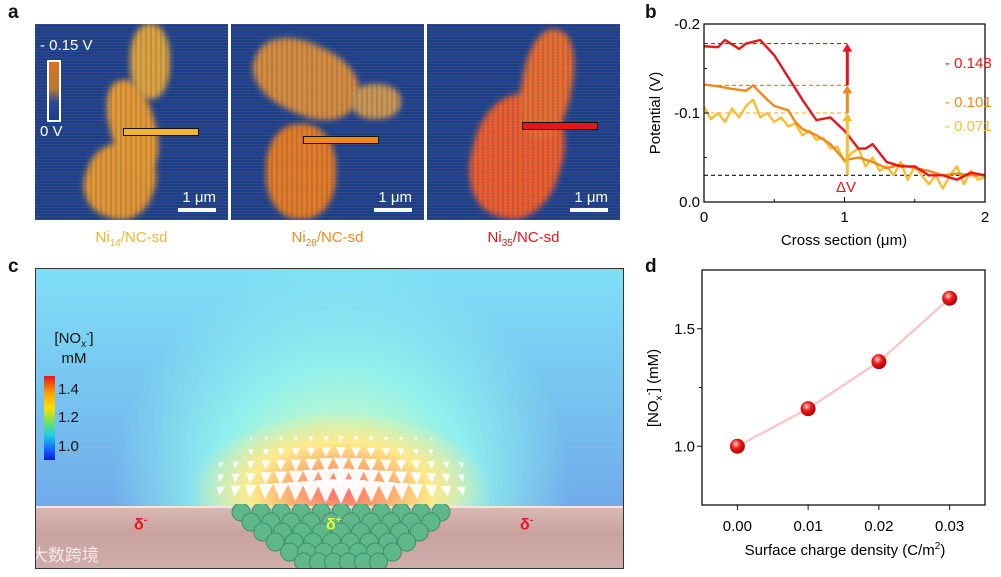 The image size is (1001, 577). I want to click on chart-d-ylabel: [NOx-] (mM), so click(654, 388).